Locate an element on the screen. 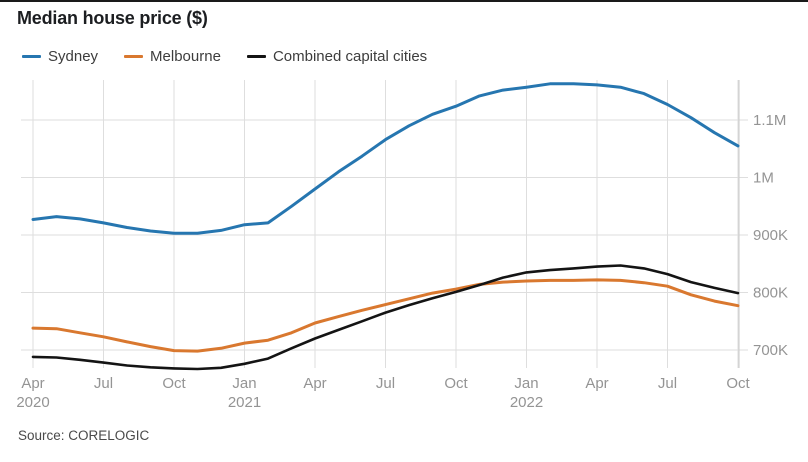 This screenshot has width=808, height=462. y-tick-label: 800K is located at coordinates (770, 293).